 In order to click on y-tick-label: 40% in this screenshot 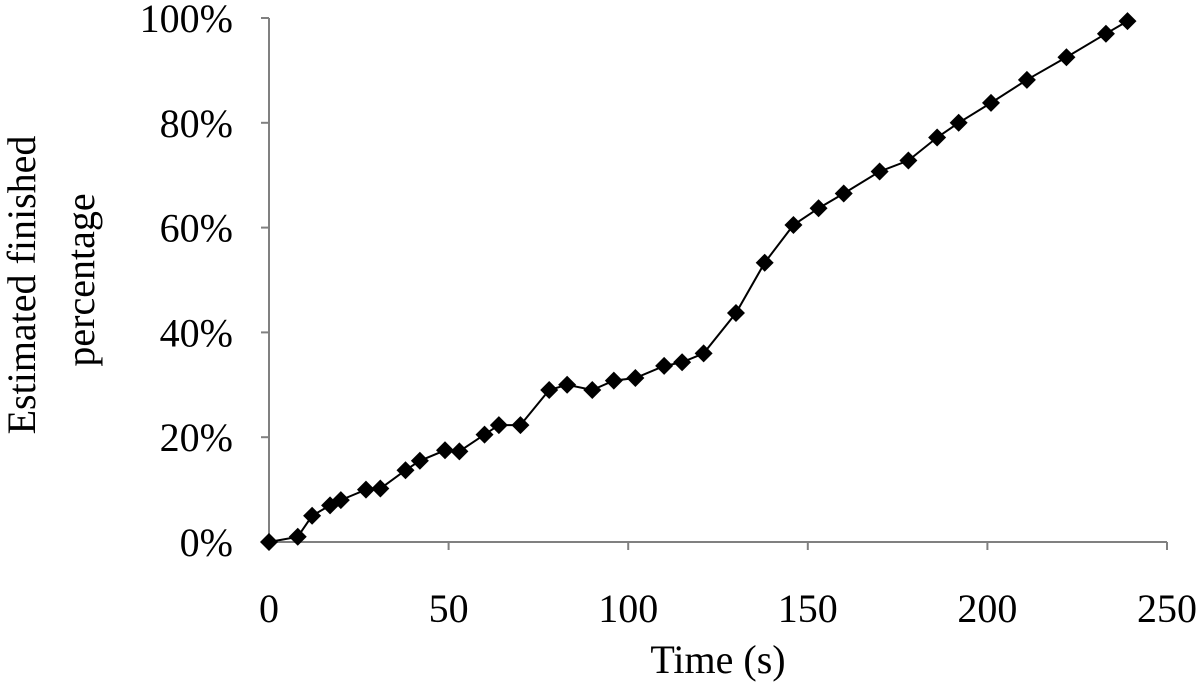, I will do `click(196, 332)`.